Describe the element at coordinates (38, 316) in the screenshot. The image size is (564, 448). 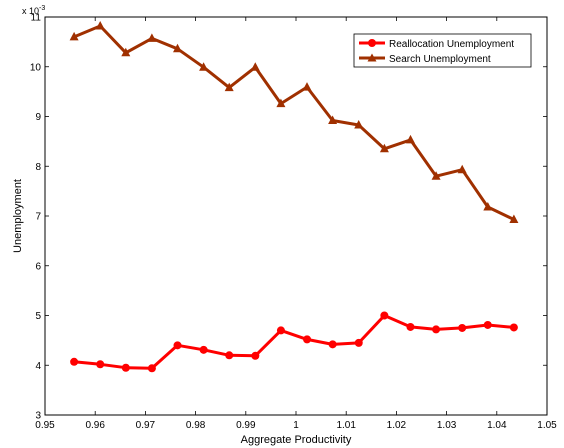
I see `y-tick-label: 5` at that location.